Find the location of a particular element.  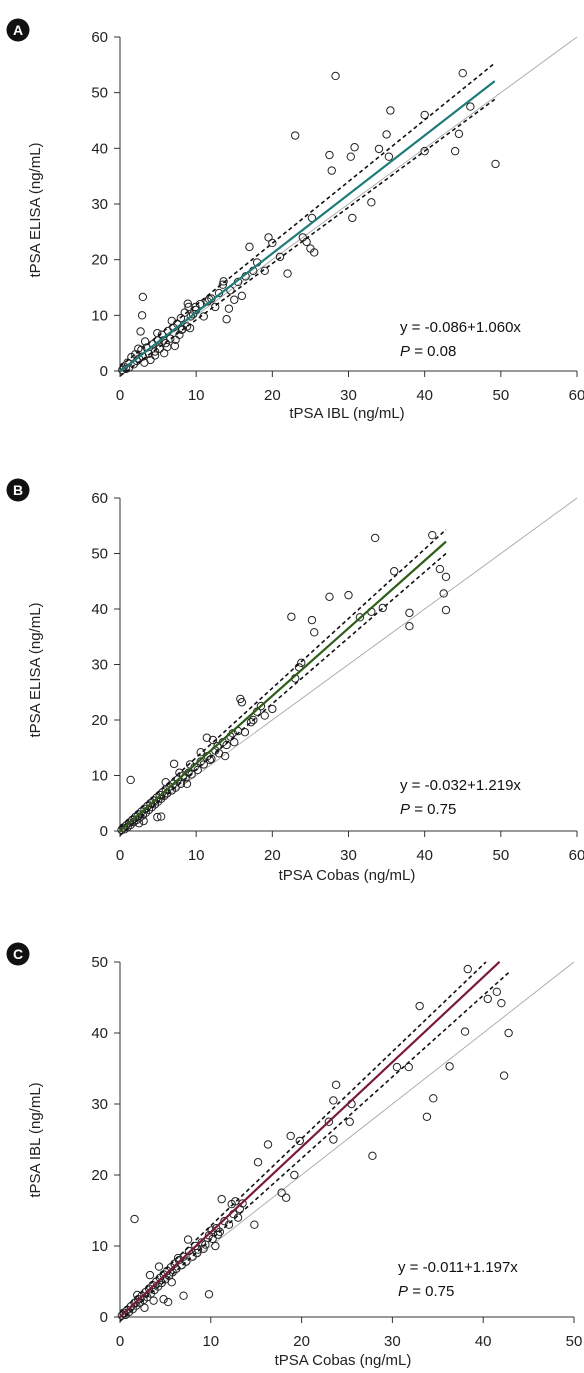

panel-b-p-label: P is located at coordinates (405, 809).